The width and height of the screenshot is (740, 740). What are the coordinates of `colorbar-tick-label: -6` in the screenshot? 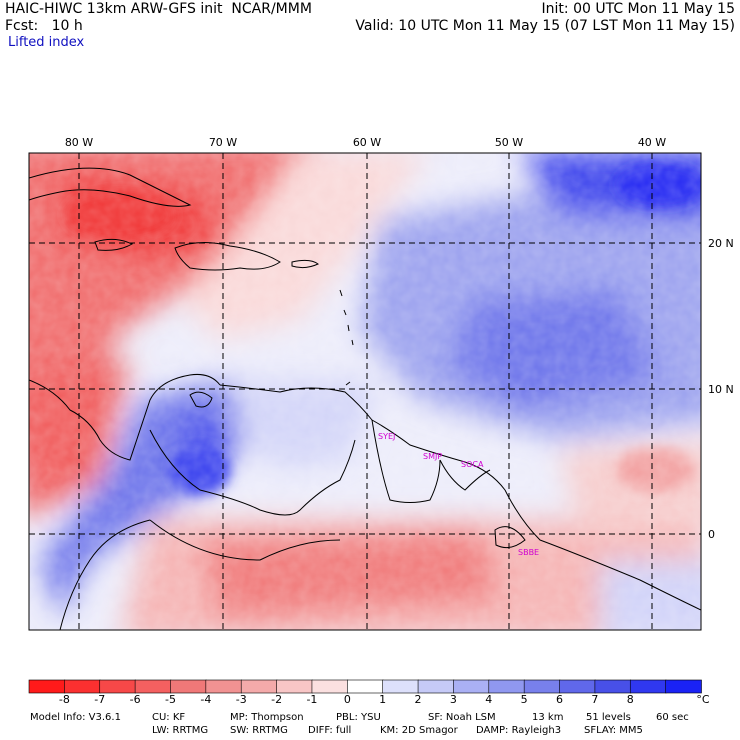 It's located at (135, 699).